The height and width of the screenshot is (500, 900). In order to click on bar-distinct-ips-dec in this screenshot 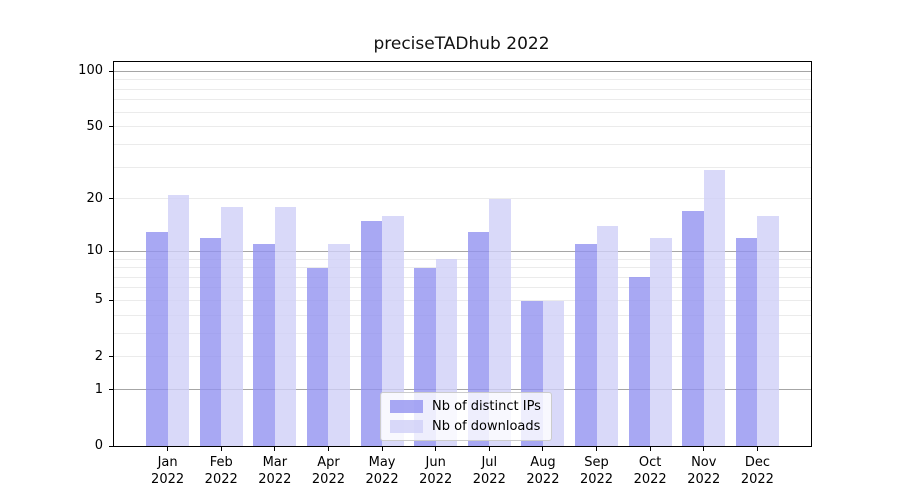, I will do `click(746, 341)`.